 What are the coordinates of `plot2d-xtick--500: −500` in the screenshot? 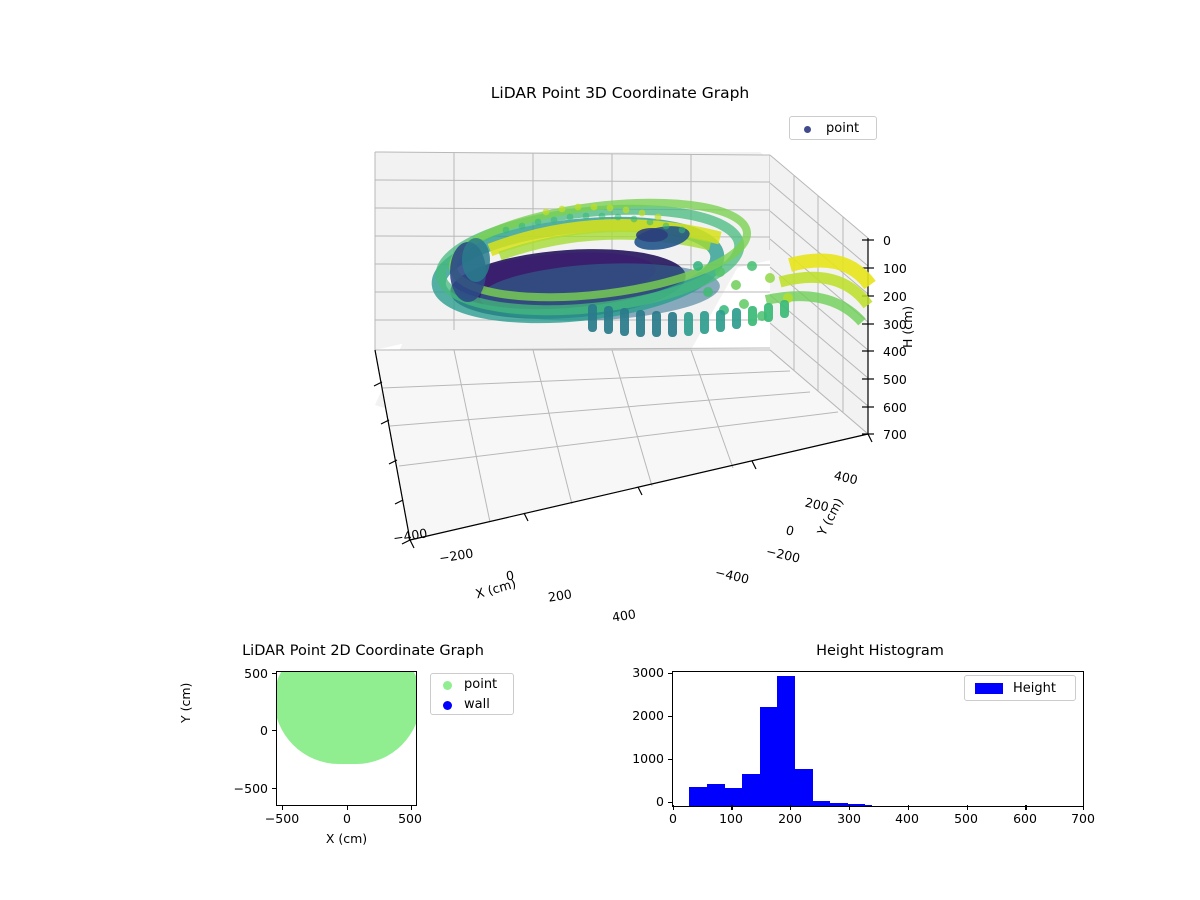 It's located at (282, 818).